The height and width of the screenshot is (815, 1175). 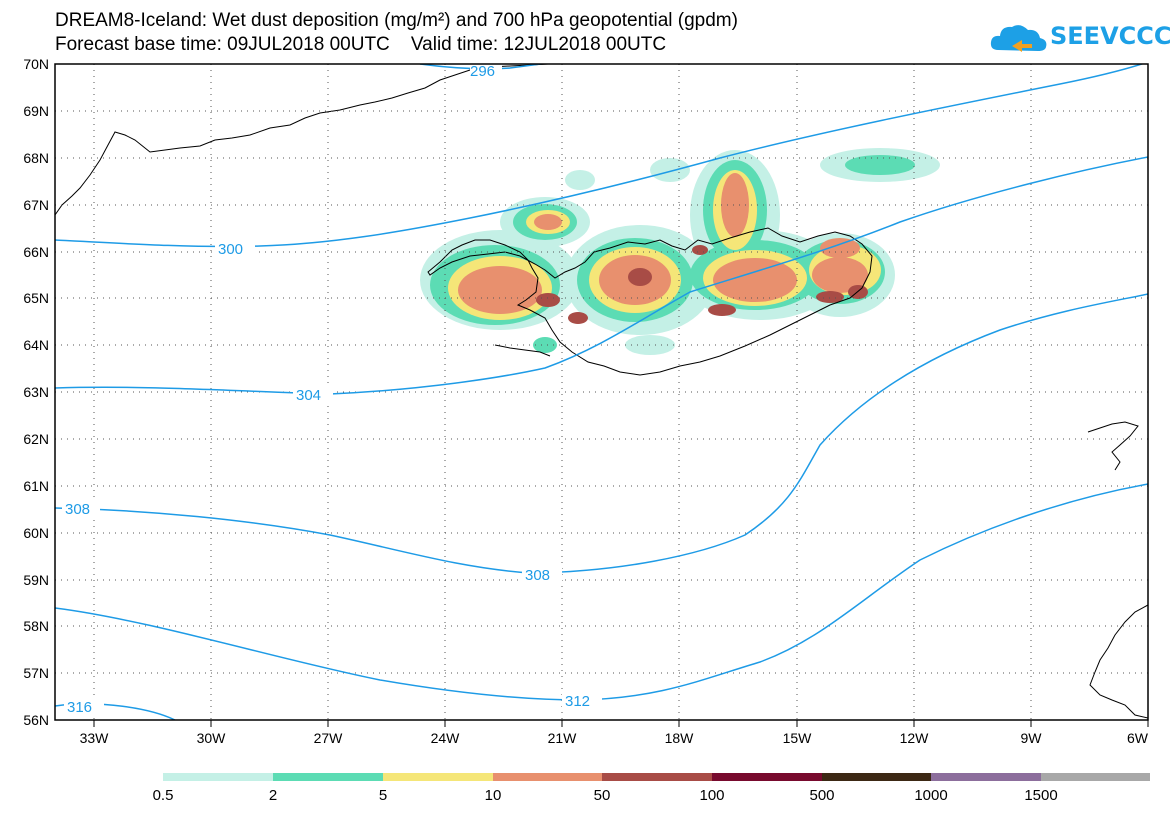 I want to click on cloud-arrow-icon, so click(x=1018, y=38).